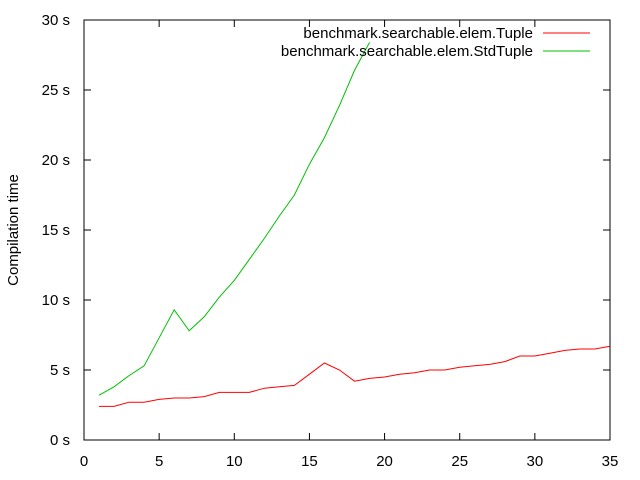 The width and height of the screenshot is (640, 480). I want to click on y-tick-label: 5 s, so click(60, 370).